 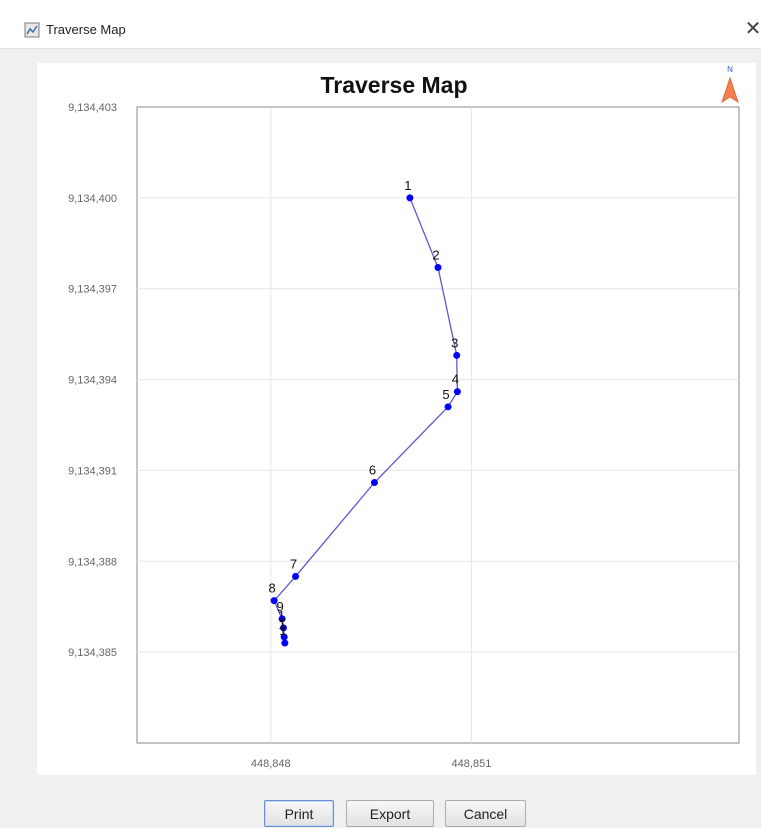 What do you see at coordinates (380, 24) in the screenshot?
I see `title-bar: Traverse Map ✕` at bounding box center [380, 24].